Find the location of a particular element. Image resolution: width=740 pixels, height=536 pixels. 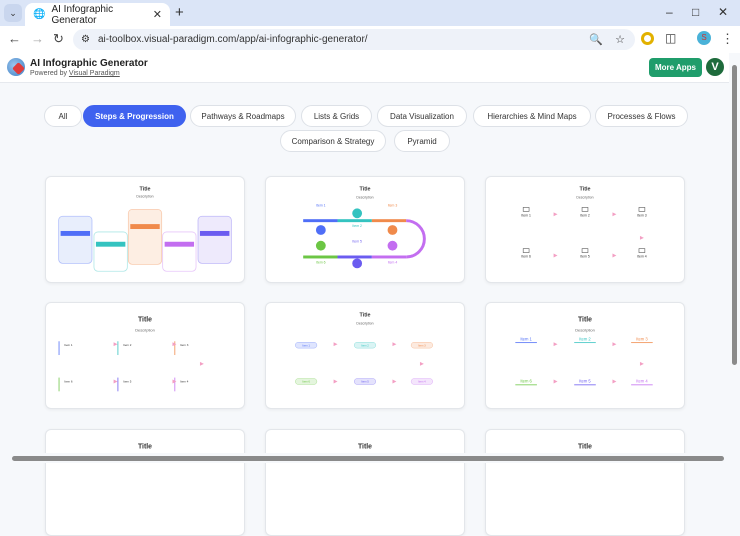

vertical-scroll-thumb is located at coordinates (734, 215).